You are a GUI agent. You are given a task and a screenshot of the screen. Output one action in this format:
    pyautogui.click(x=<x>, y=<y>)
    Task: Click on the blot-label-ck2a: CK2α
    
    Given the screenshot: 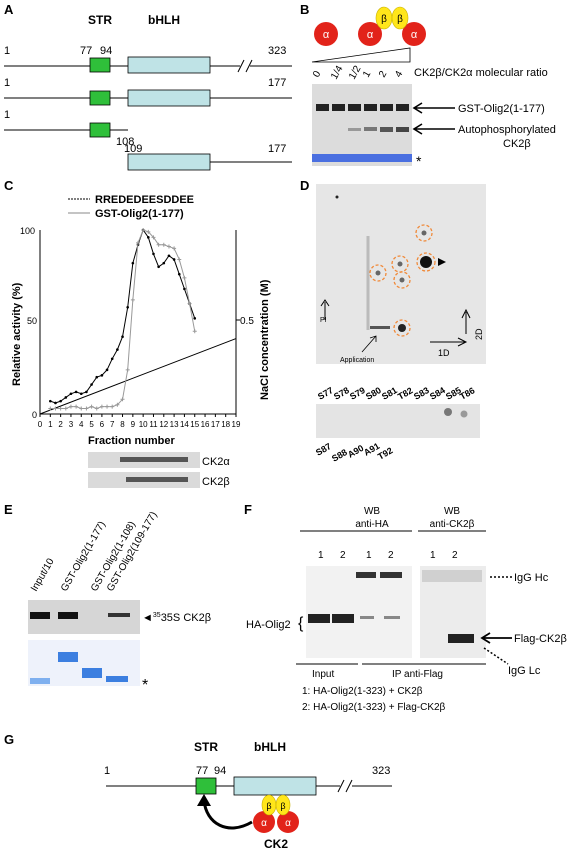 What is the action you would take?
    pyautogui.click(x=216, y=462)
    